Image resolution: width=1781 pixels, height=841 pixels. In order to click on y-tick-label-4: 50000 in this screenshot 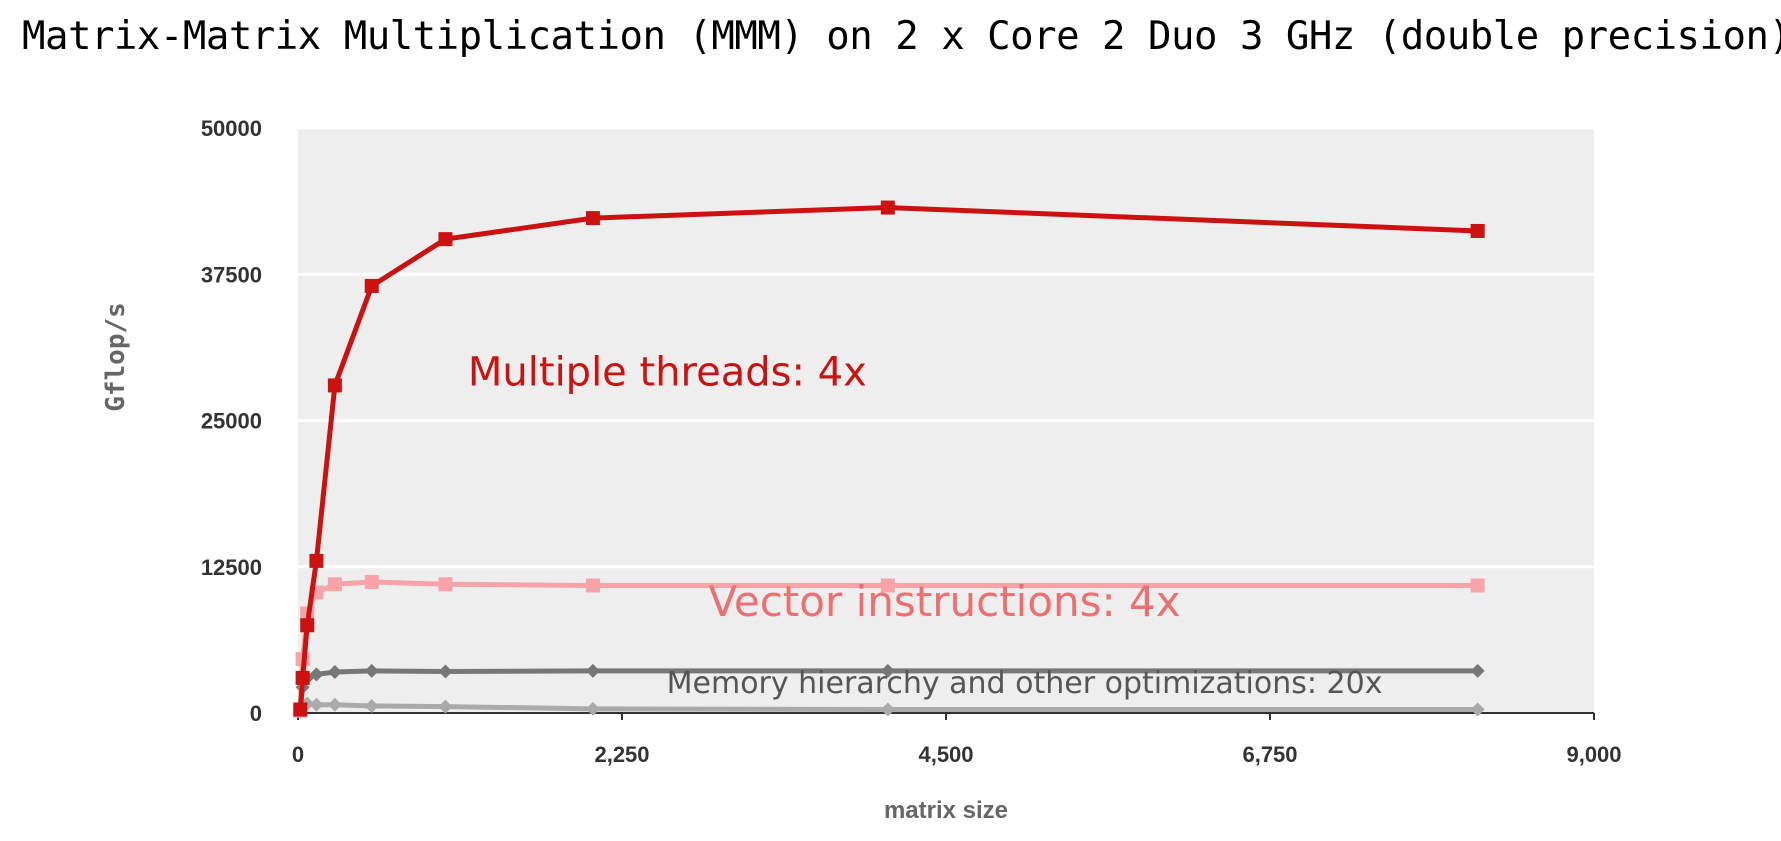, I will do `click(231, 128)`.